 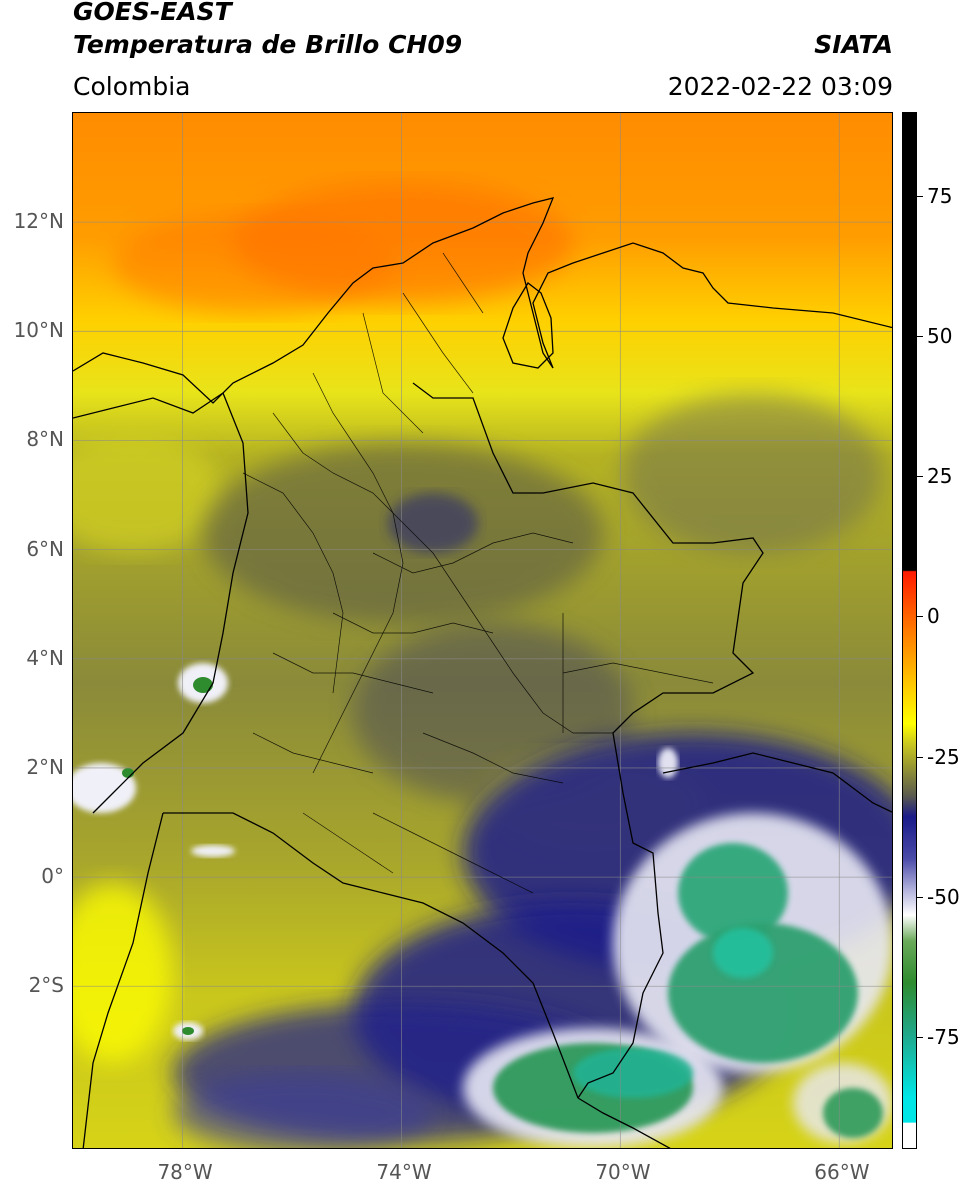 I want to click on lat-tick-label: 12°N, so click(x=38, y=221).